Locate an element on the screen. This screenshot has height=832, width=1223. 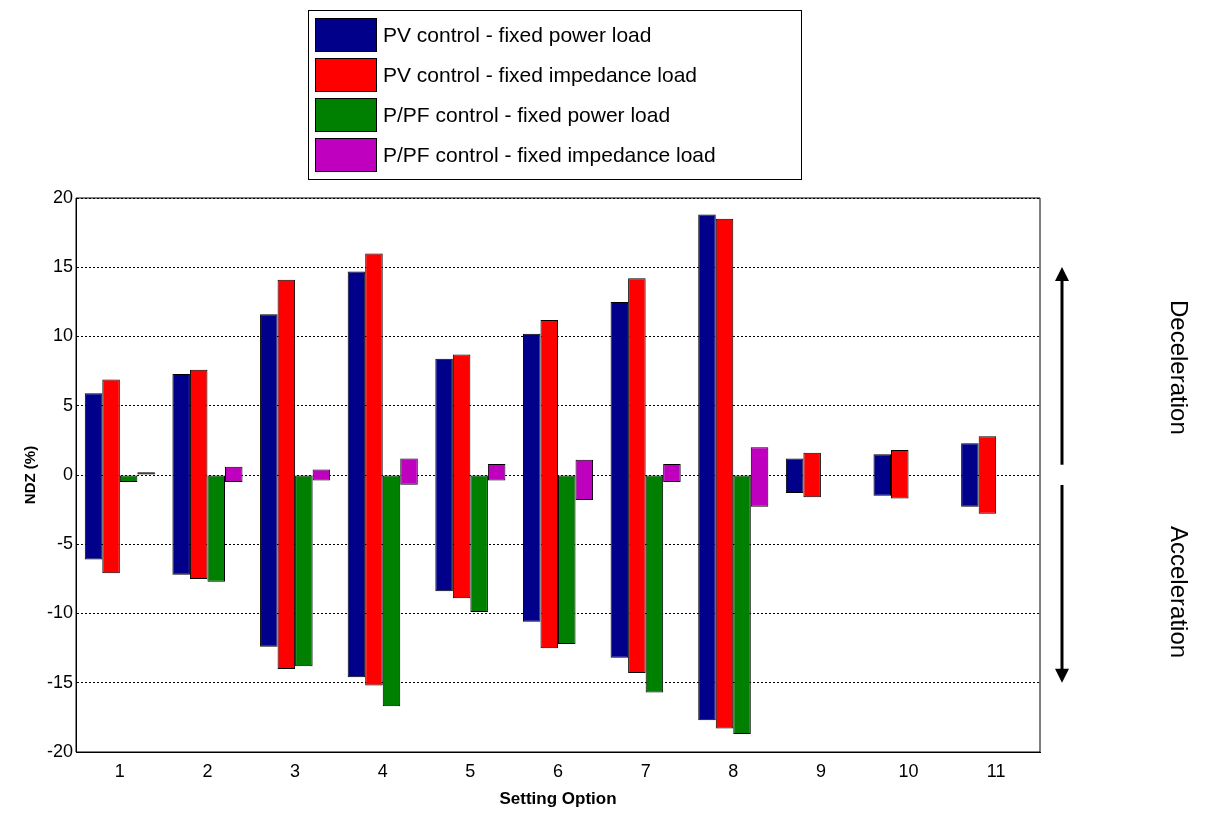
x-tick-label: 3 is located at coordinates (295, 770).